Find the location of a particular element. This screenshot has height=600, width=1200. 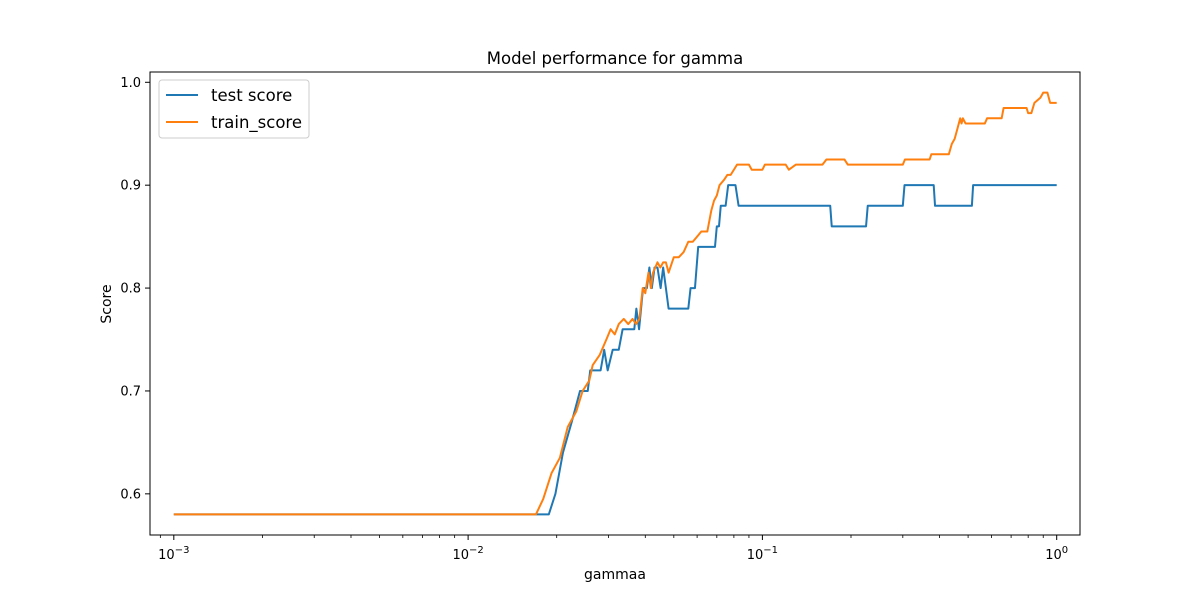

y-axis: 0.6 0.7 0.8 0.9 1.0 is located at coordinates (135, 289).